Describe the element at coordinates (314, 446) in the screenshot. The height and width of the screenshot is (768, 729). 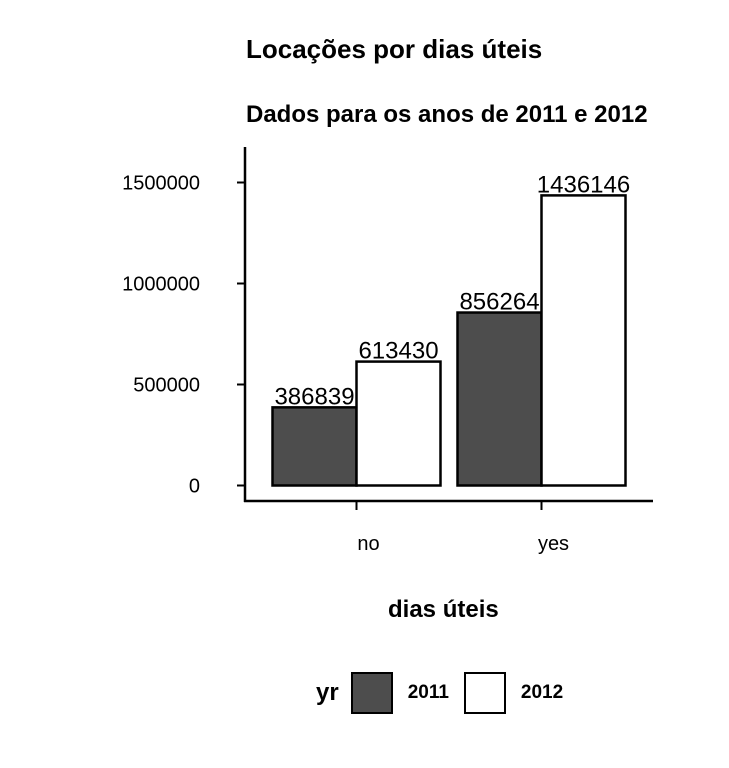
I see `bar-2011-no` at that location.